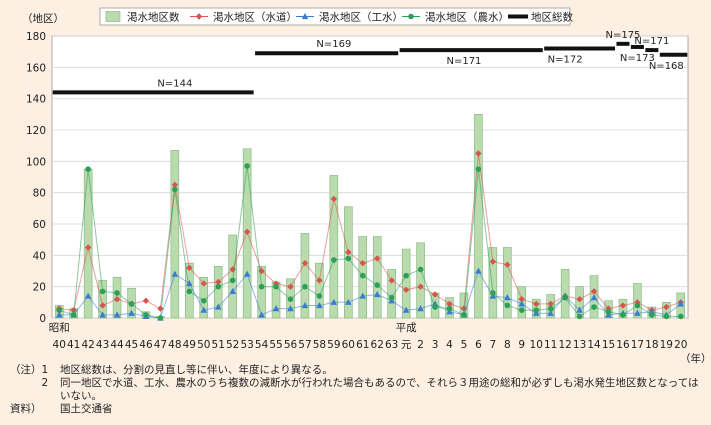 The height and width of the screenshot is (425, 711). Describe the element at coordinates (507, 345) in the screenshot. I see `x-tick-label: 8` at that location.